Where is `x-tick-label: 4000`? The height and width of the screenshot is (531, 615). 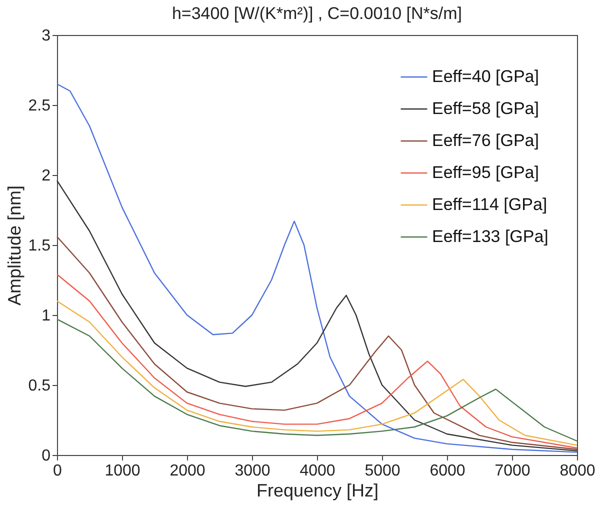
x-tick-label: 4000 is located at coordinates (318, 471).